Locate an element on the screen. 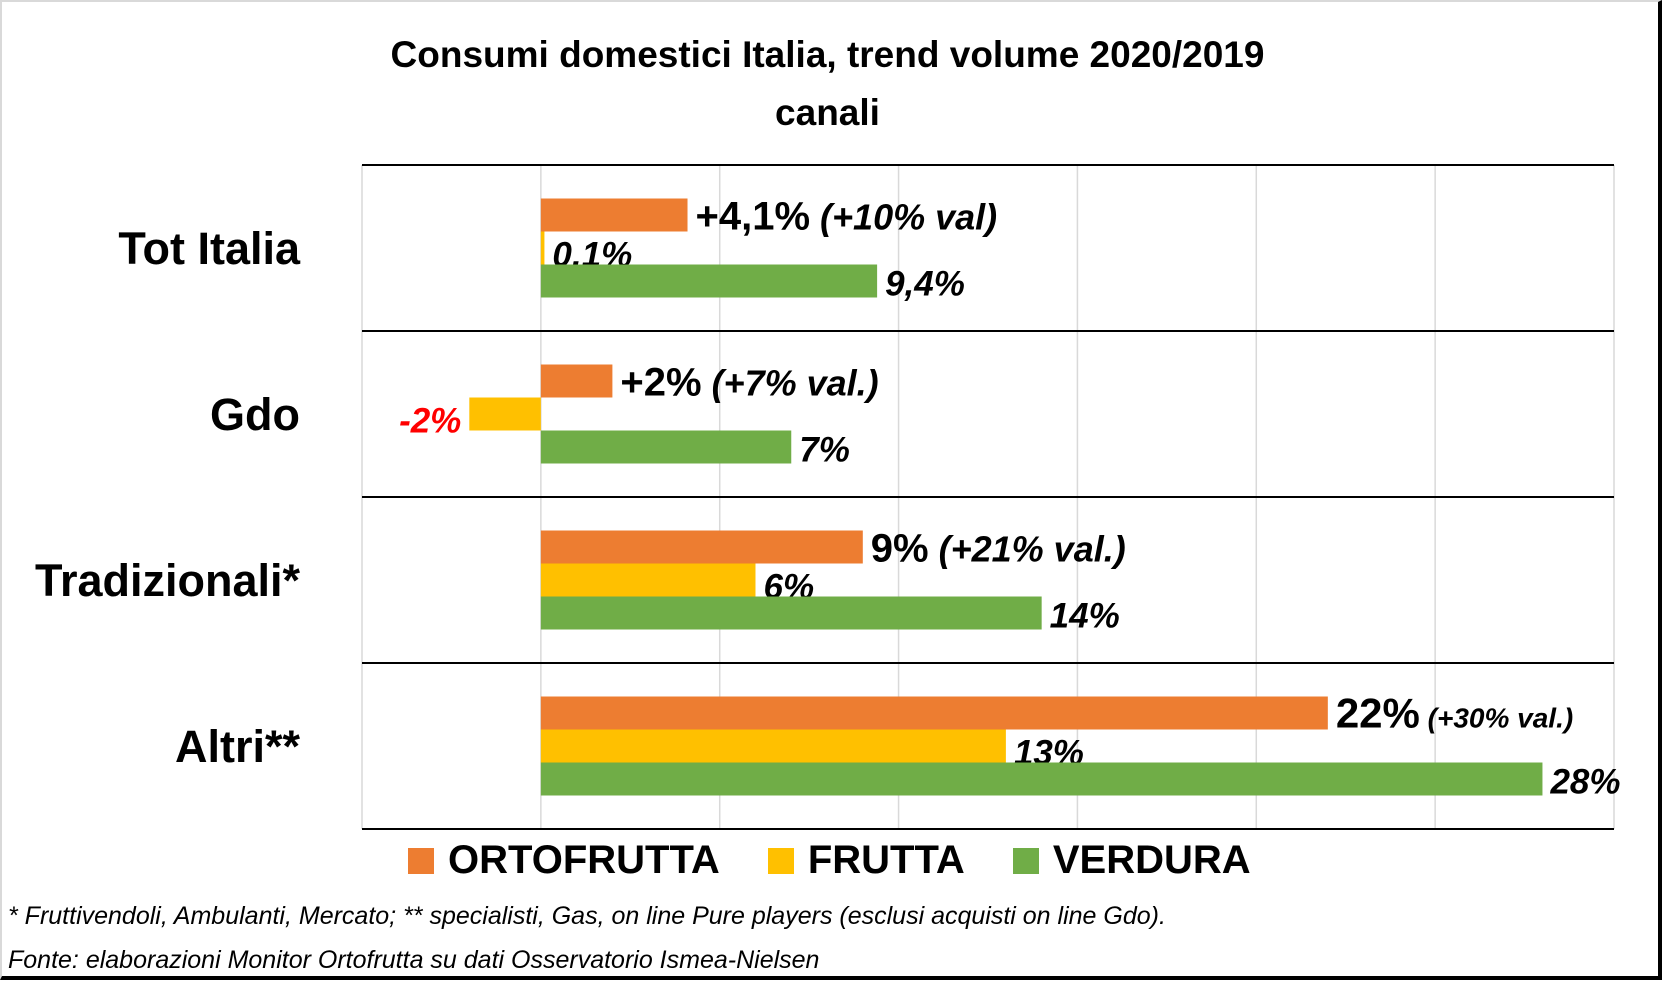 The image size is (1665, 983). data-label: 14% is located at coordinates (1085, 616).